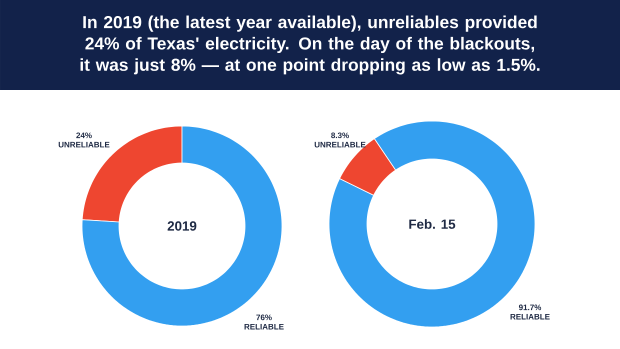 This screenshot has height=349, width=620. I want to click on chart-title: In 2019 (the latest year available), unreliables provided 24% of Texas' electricity. On the day of the blackouts, it was just 8% — at one point dropping as low as 1.5%., so click(310, 45).